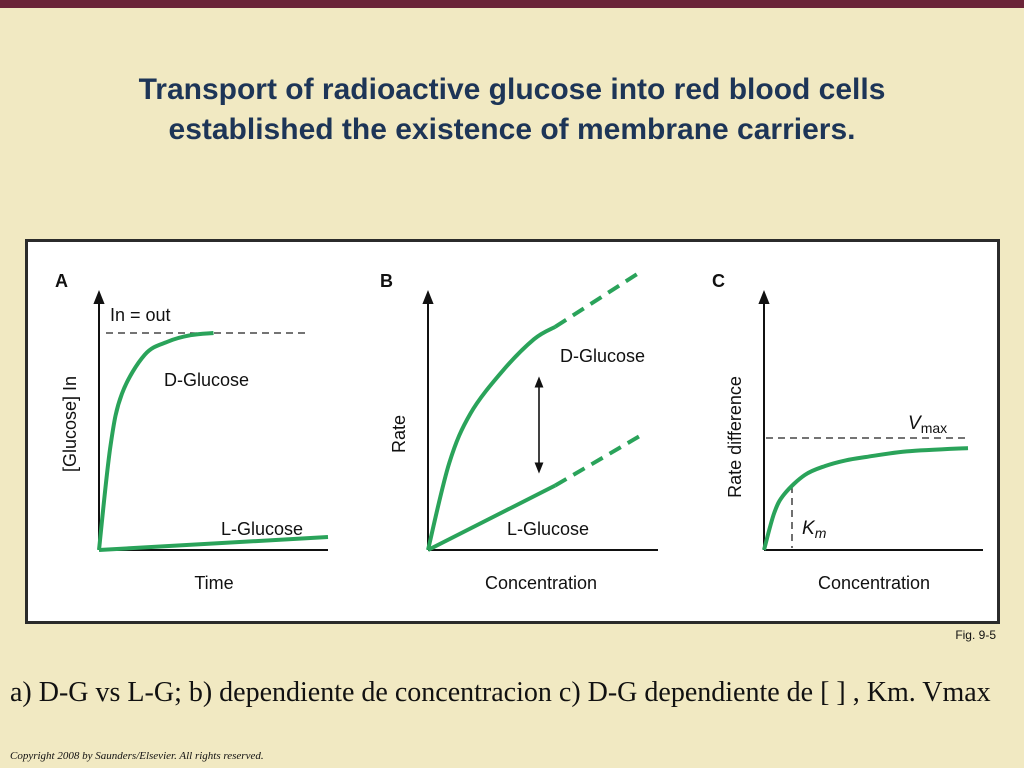  Describe the element at coordinates (399, 434) in the screenshot. I see `panel-b-y-label: Rate` at that location.